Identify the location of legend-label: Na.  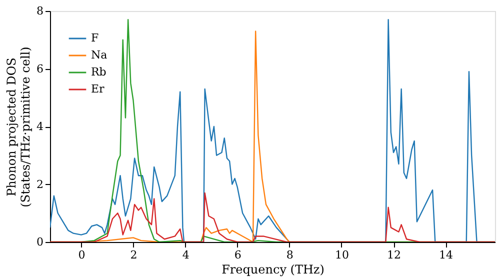
(99, 55).